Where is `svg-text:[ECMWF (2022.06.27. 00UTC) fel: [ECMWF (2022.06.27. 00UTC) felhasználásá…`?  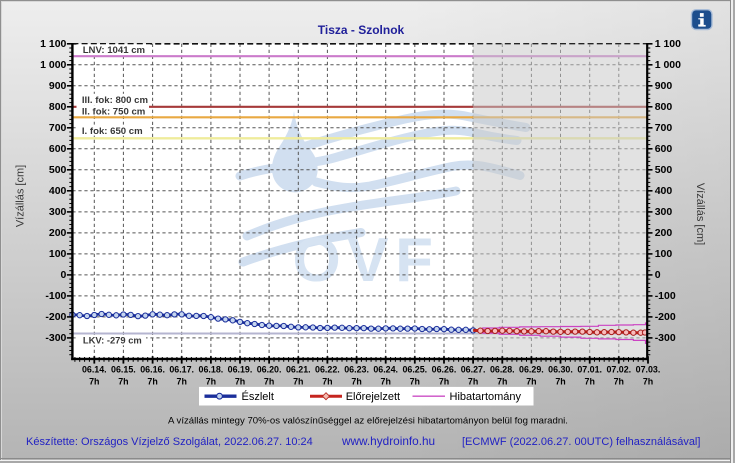 svg-text:[ECMWF (2022.06.27. 00UTC) fel: [ECMWF (2022.06.27. 00UTC) felhasználásá… is located at coordinates (581, 442).